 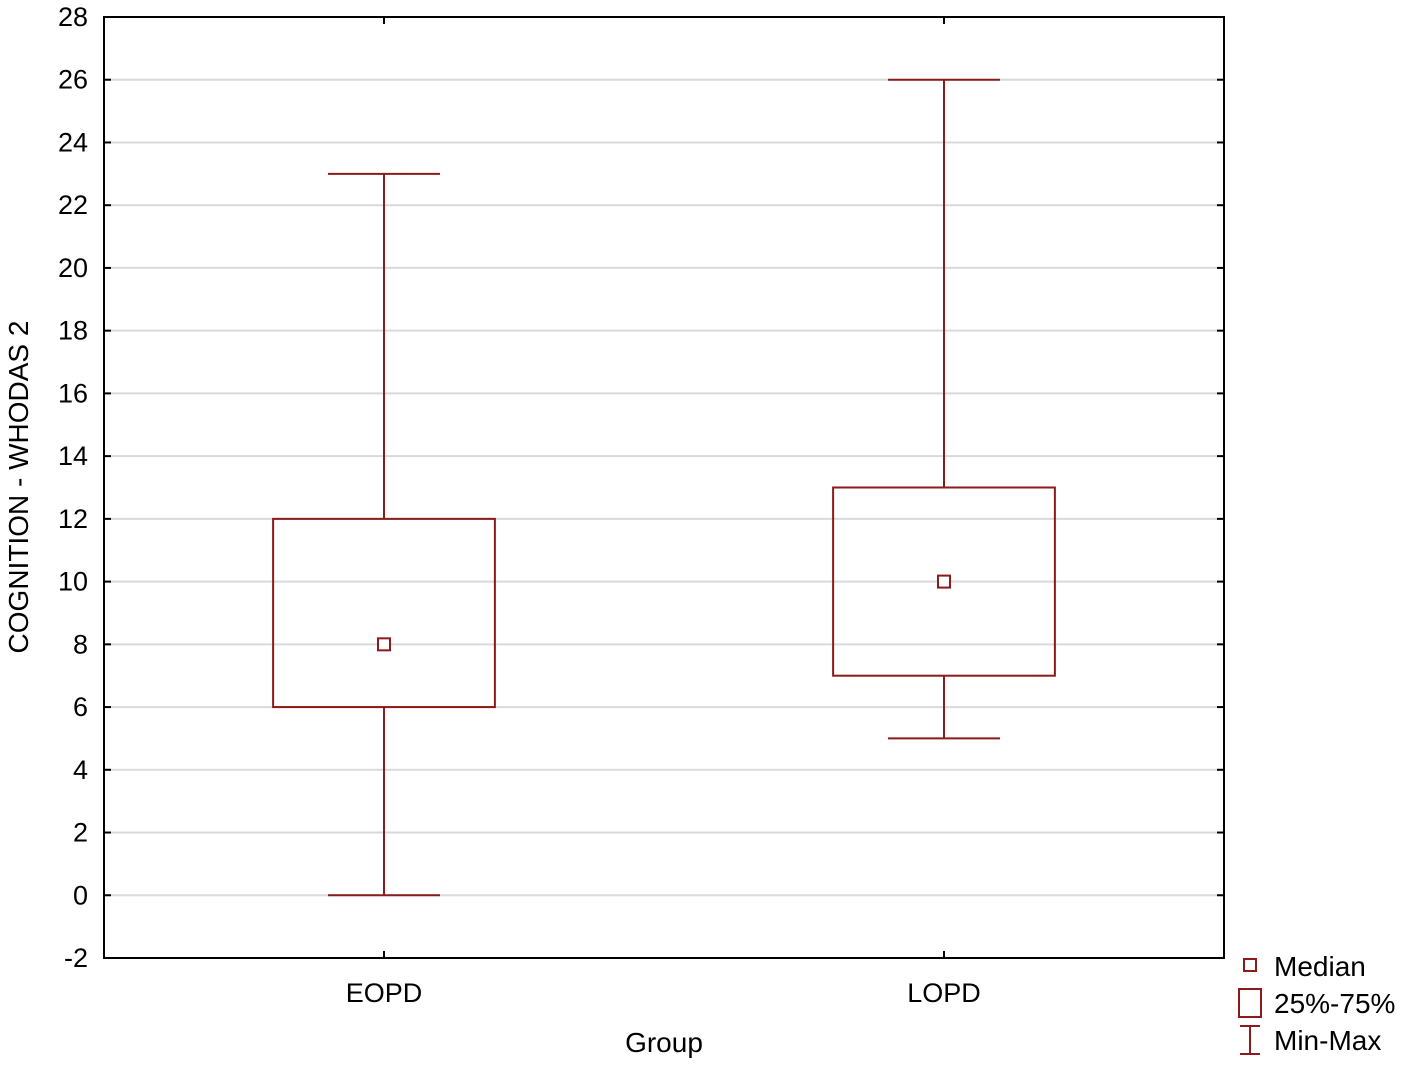 I want to click on y-tick-label: 22, so click(x=73, y=205).